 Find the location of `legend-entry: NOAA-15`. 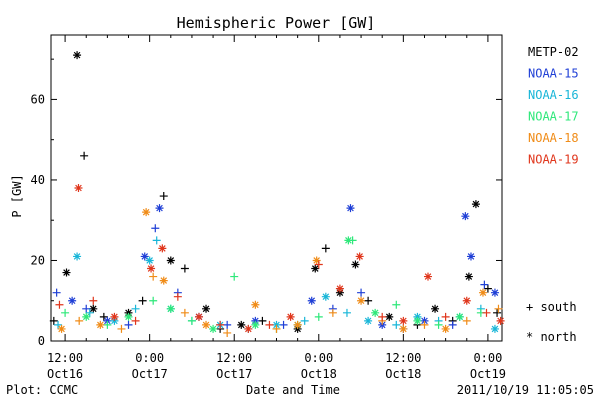

legend-entry: NOAA-15 is located at coordinates (553, 74).